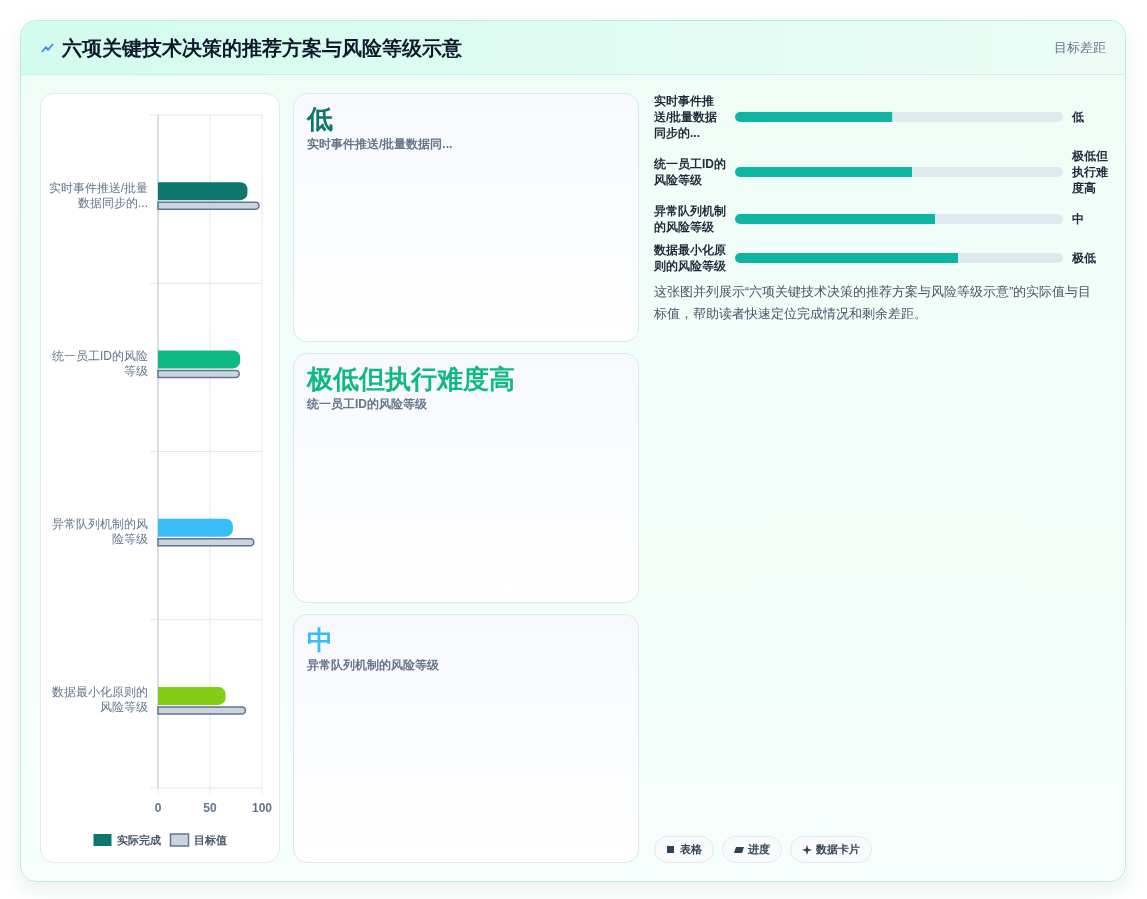  Describe the element at coordinates (838, 849) in the screenshot. I see `text: 数据卡片` at that location.